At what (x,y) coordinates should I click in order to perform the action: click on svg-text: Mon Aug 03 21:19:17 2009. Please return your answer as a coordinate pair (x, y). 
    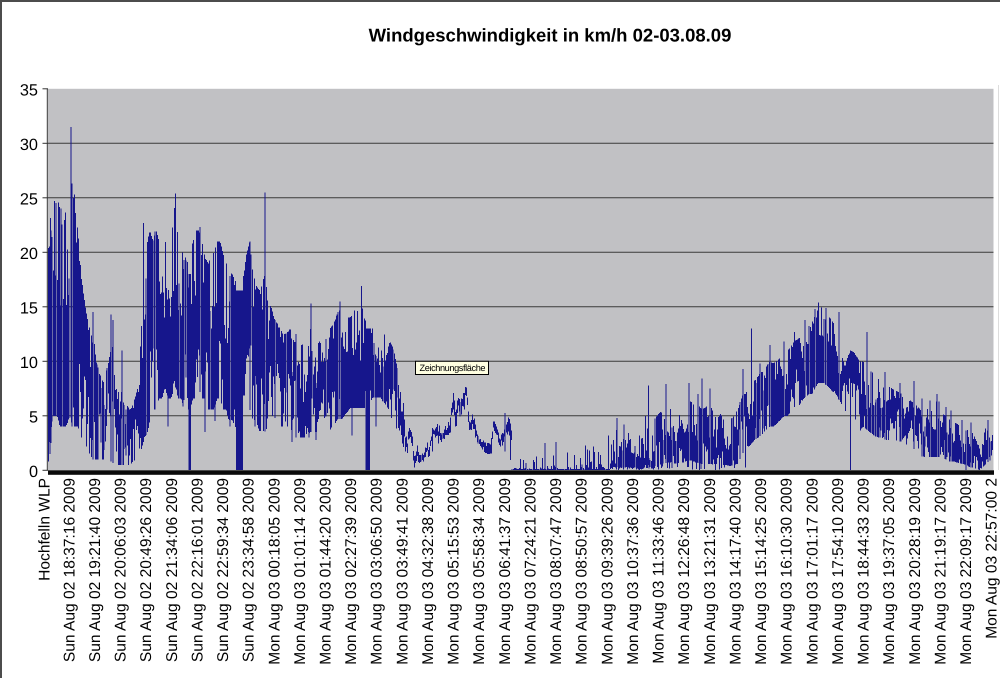
    Looking at the image, I should click on (940, 571).